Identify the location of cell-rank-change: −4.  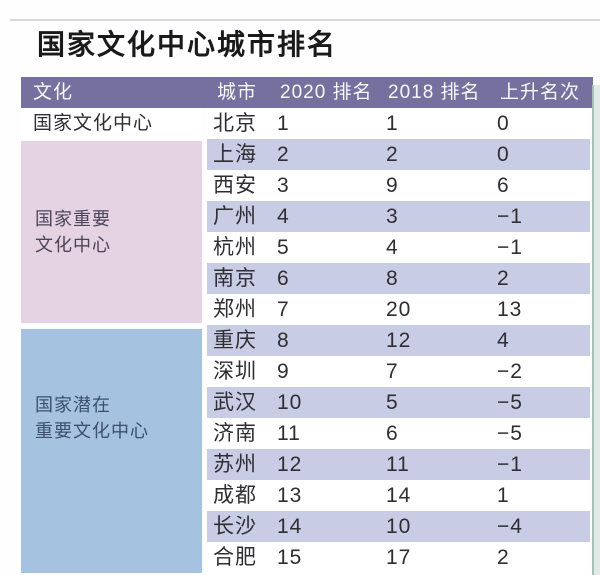
(510, 526).